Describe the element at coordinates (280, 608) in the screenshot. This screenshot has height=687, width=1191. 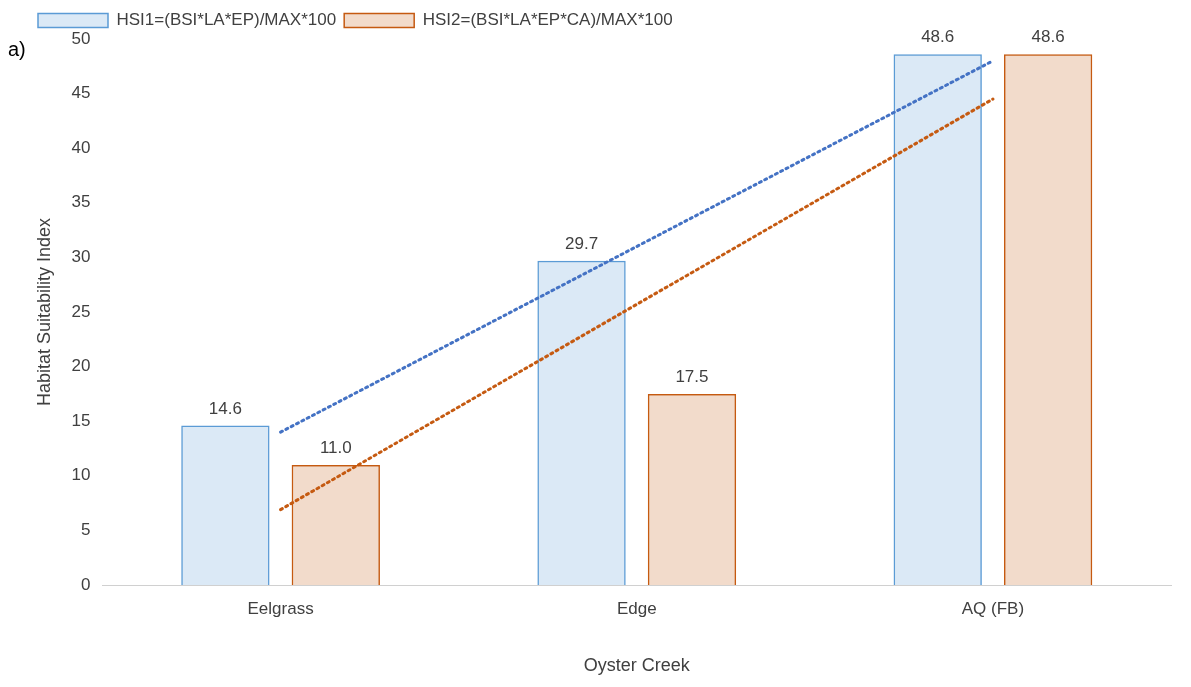
I see `x-tick-label: Eelgrass` at that location.